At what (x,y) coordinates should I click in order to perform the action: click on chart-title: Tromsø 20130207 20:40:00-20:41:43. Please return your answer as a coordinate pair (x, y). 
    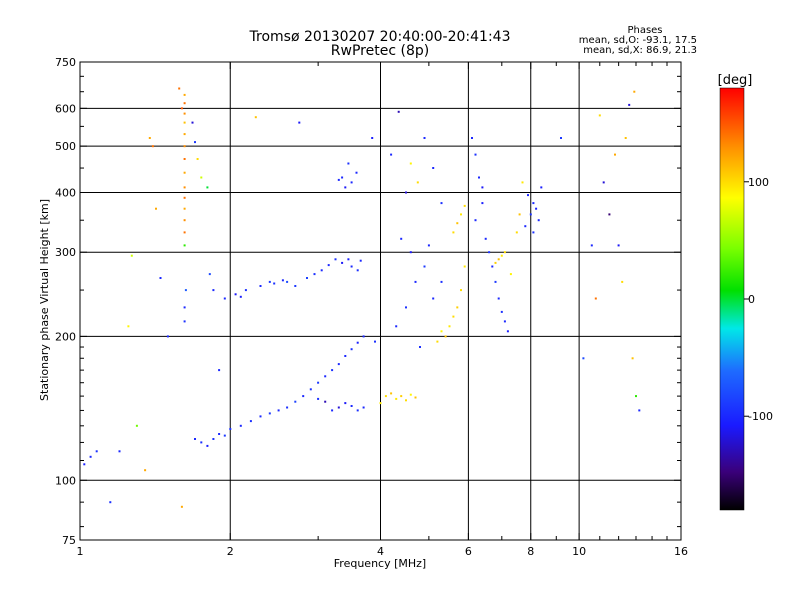
    Looking at the image, I should click on (380, 37).